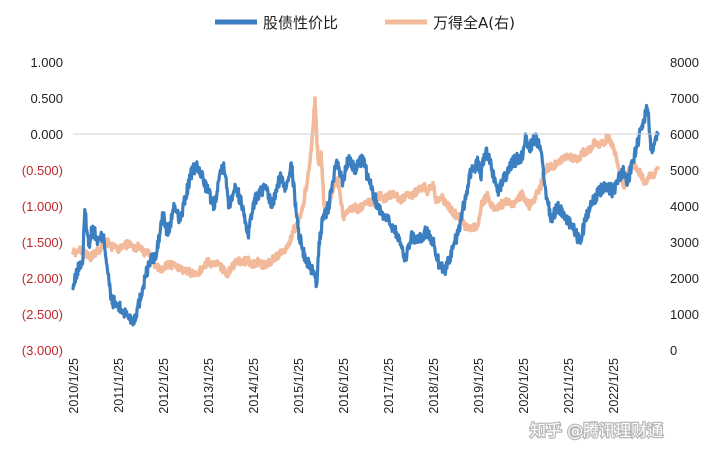  What do you see at coordinates (365, 23) in the screenshot?
I see `chart-legend: 股债性价比 万得全A(右)` at bounding box center [365, 23].